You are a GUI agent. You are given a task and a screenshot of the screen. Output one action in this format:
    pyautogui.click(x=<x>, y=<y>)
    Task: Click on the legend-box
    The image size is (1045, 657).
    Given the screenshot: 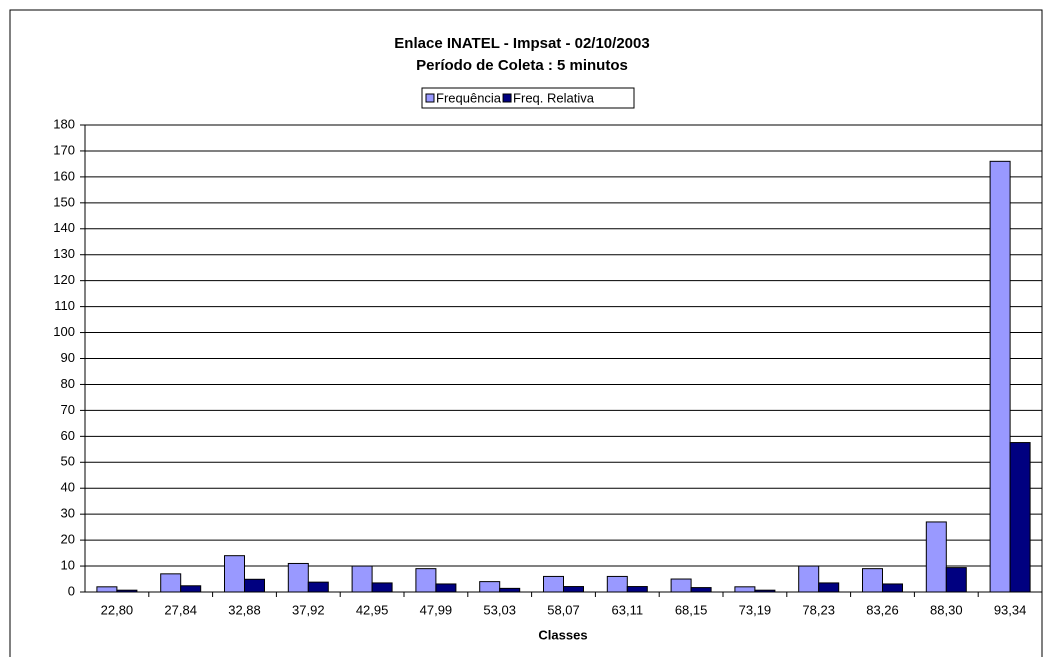 What is the action you would take?
    pyautogui.click(x=528, y=98)
    